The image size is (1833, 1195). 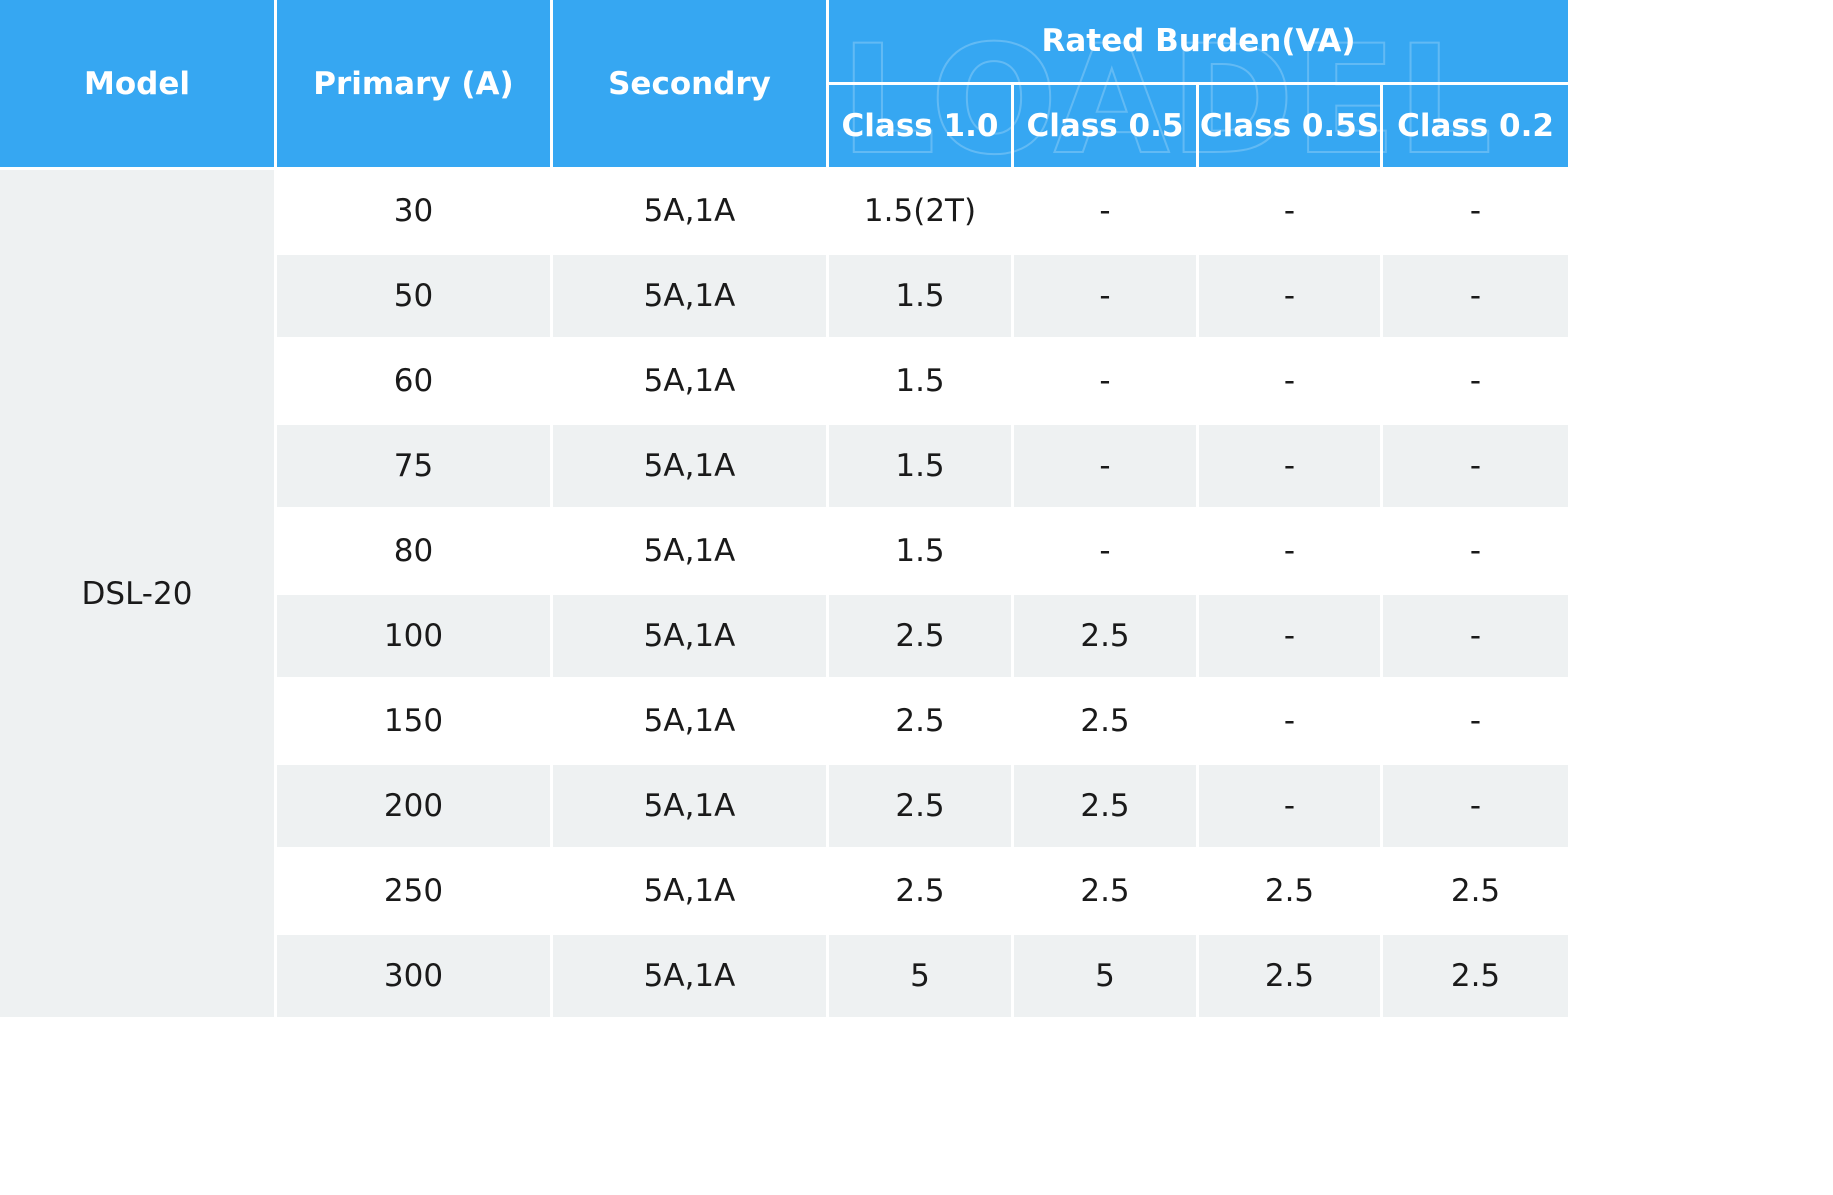 I want to click on class-0-5-cell: 5, so click(x=1106, y=977).